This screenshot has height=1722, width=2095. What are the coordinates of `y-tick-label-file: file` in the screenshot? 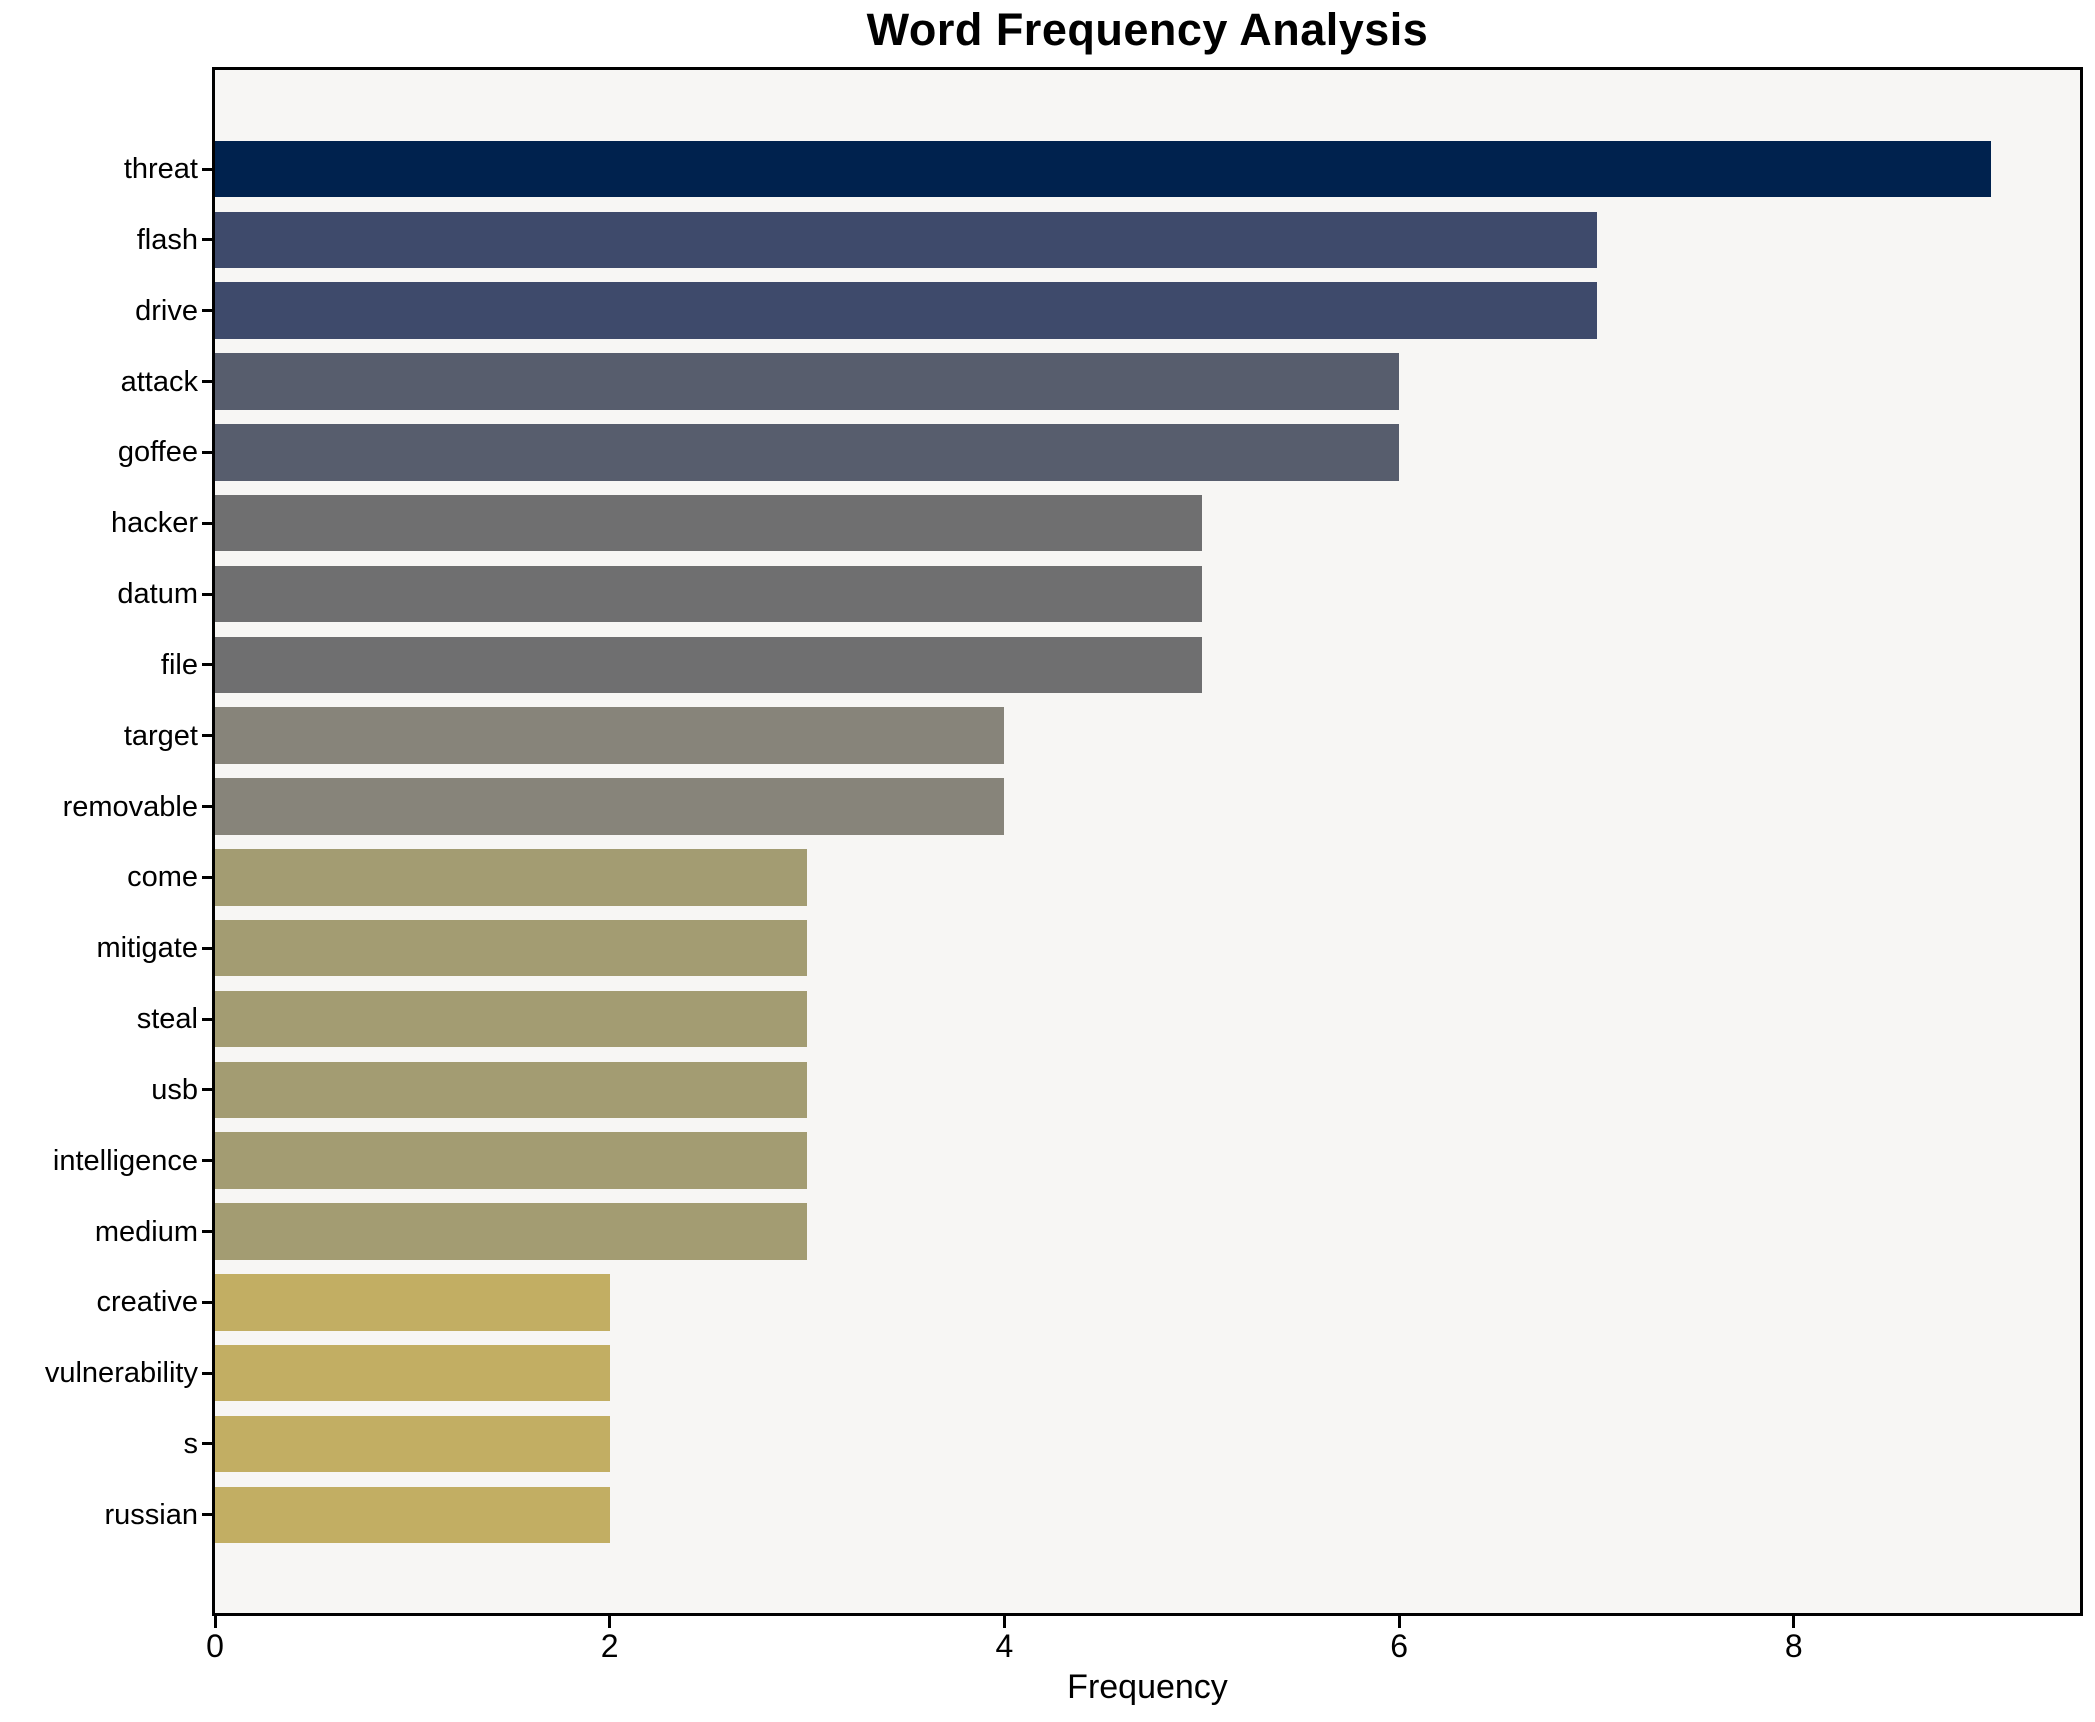 It's located at (179, 664).